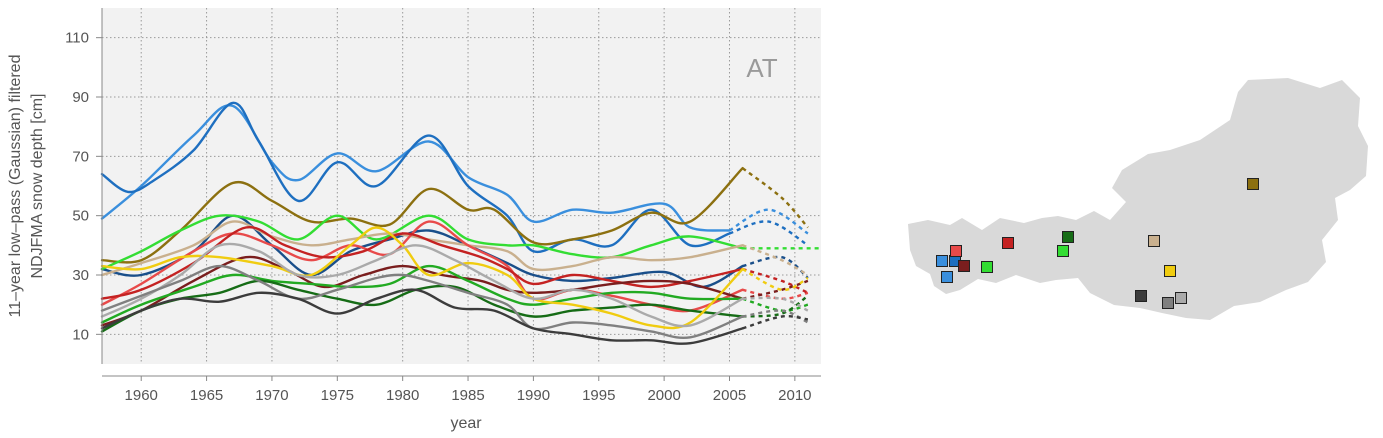  I want to click on y-axis-label-line-2: NDJFMA snow depth [cm], so click(37, 186).